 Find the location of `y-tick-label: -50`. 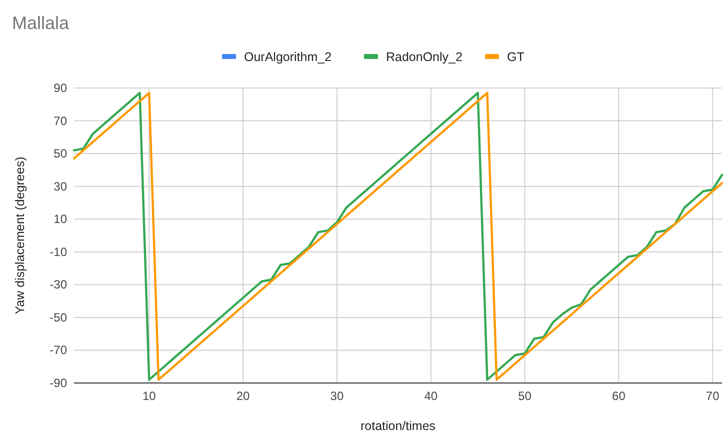

y-tick-label: -50 is located at coordinates (59, 317).